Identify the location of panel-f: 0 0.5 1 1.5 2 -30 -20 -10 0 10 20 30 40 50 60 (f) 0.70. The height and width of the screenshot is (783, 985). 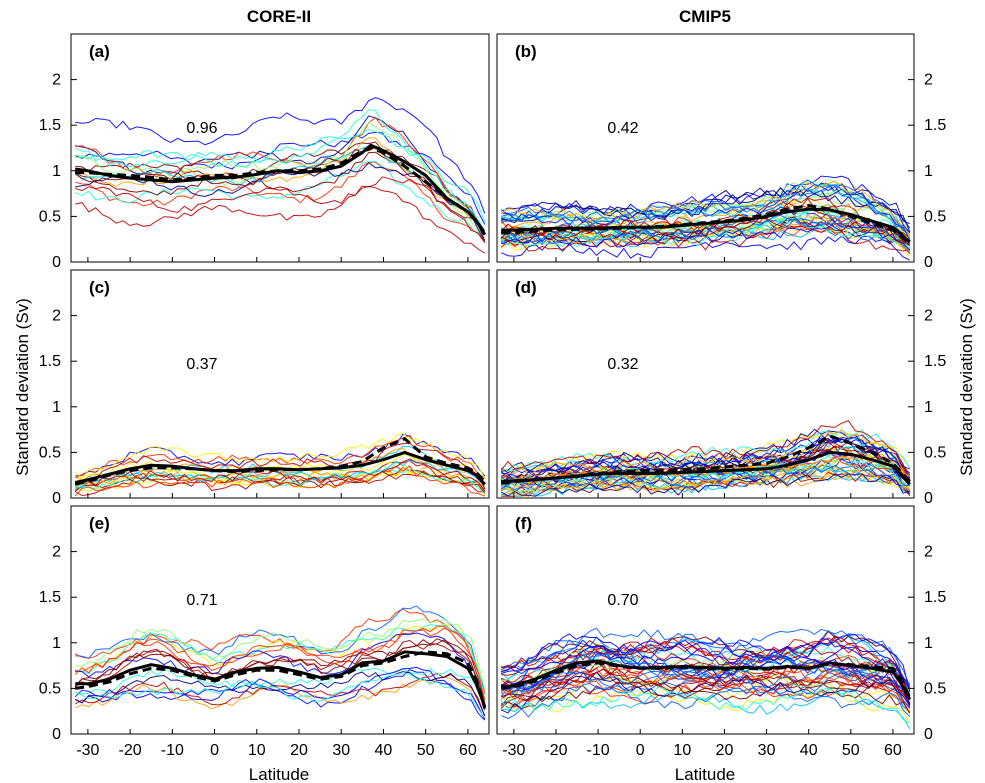
(721, 632).